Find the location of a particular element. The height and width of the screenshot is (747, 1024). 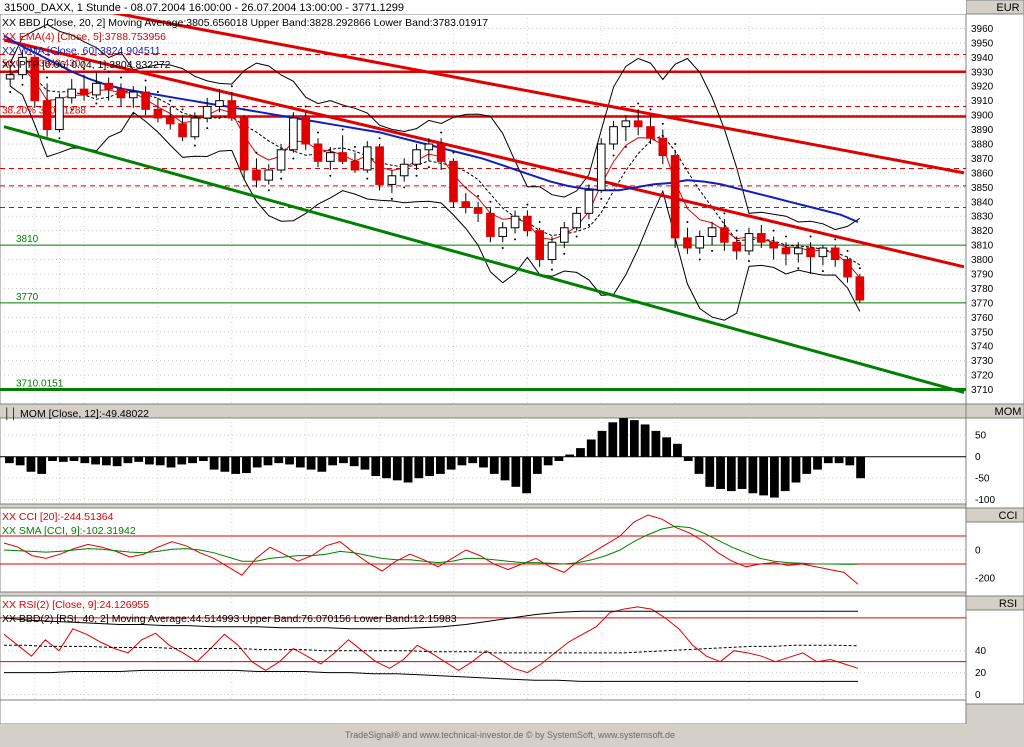

price-tick-label: 3820 is located at coordinates (982, 231).